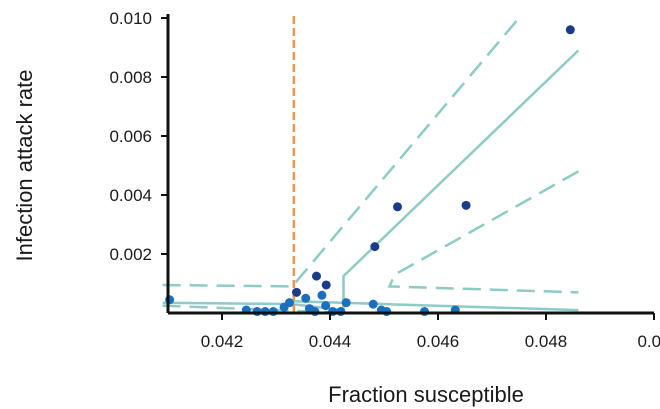 The width and height of the screenshot is (660, 409). I want to click on x-tick-label: 0.046, so click(438, 341).